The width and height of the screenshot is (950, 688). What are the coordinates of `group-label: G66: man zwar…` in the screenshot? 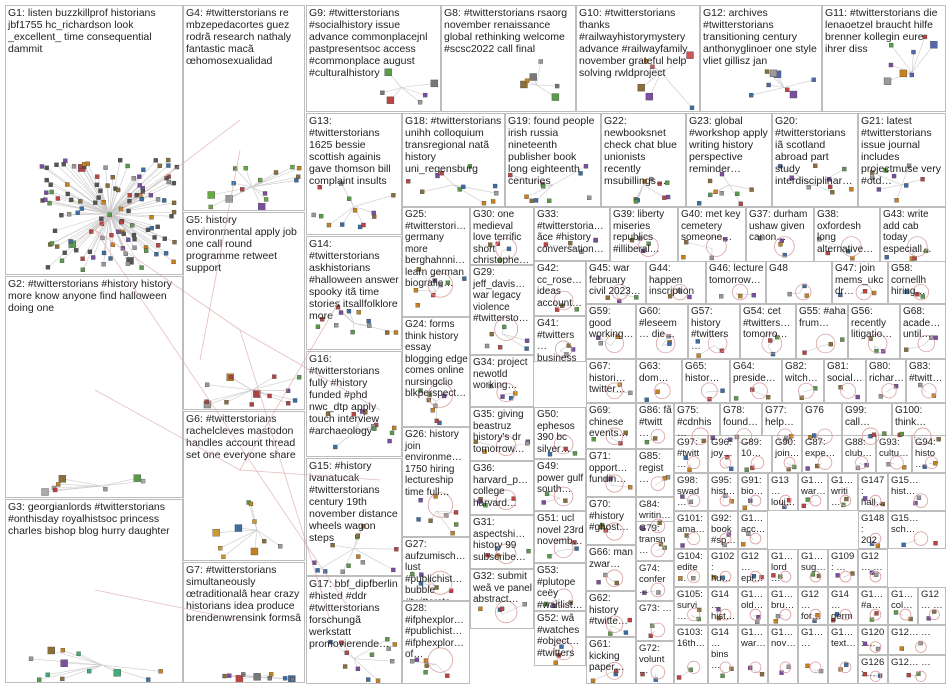 It's located at (611, 558).